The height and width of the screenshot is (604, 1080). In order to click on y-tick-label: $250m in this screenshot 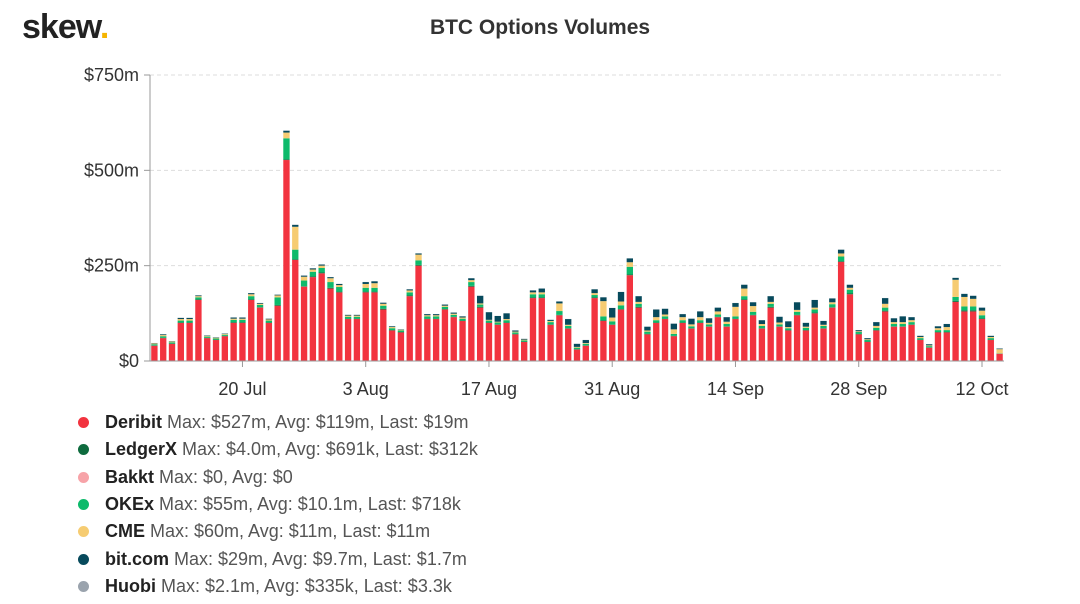, I will do `click(111, 266)`.